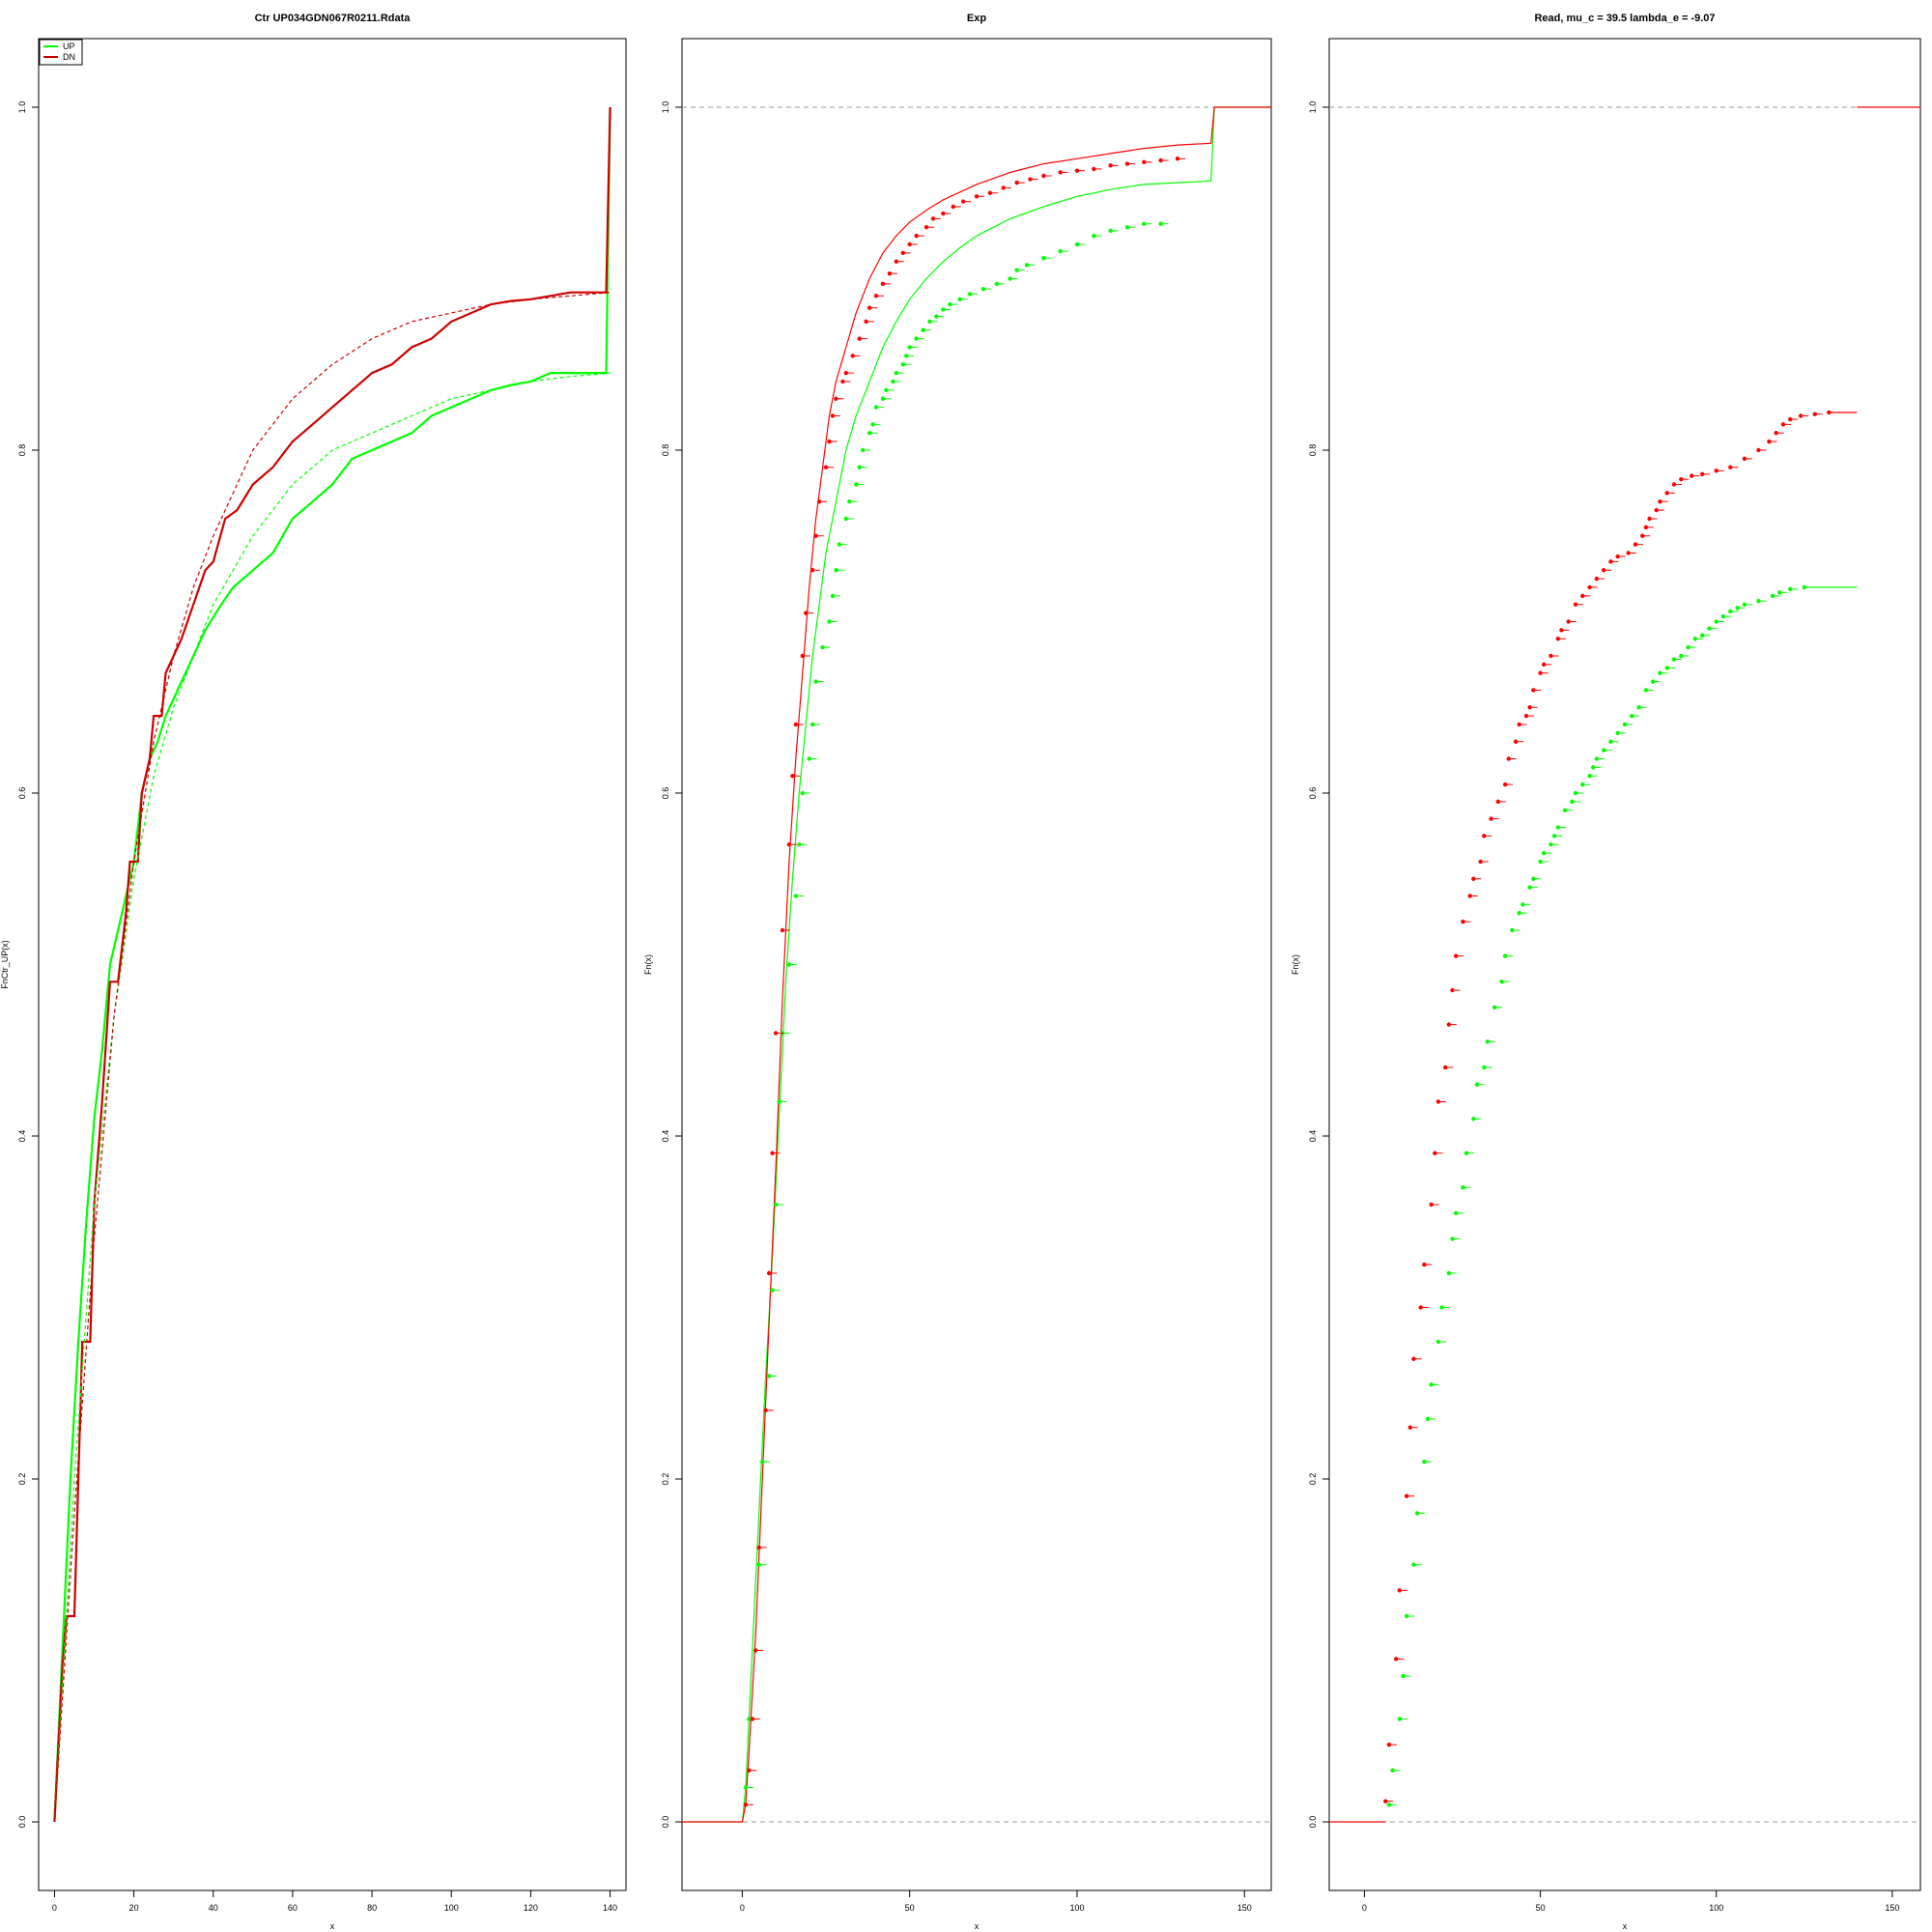 The image size is (1932, 1932). Describe the element at coordinates (22, 1136) in the screenshot. I see `y-tick-label: 0.4` at that location.